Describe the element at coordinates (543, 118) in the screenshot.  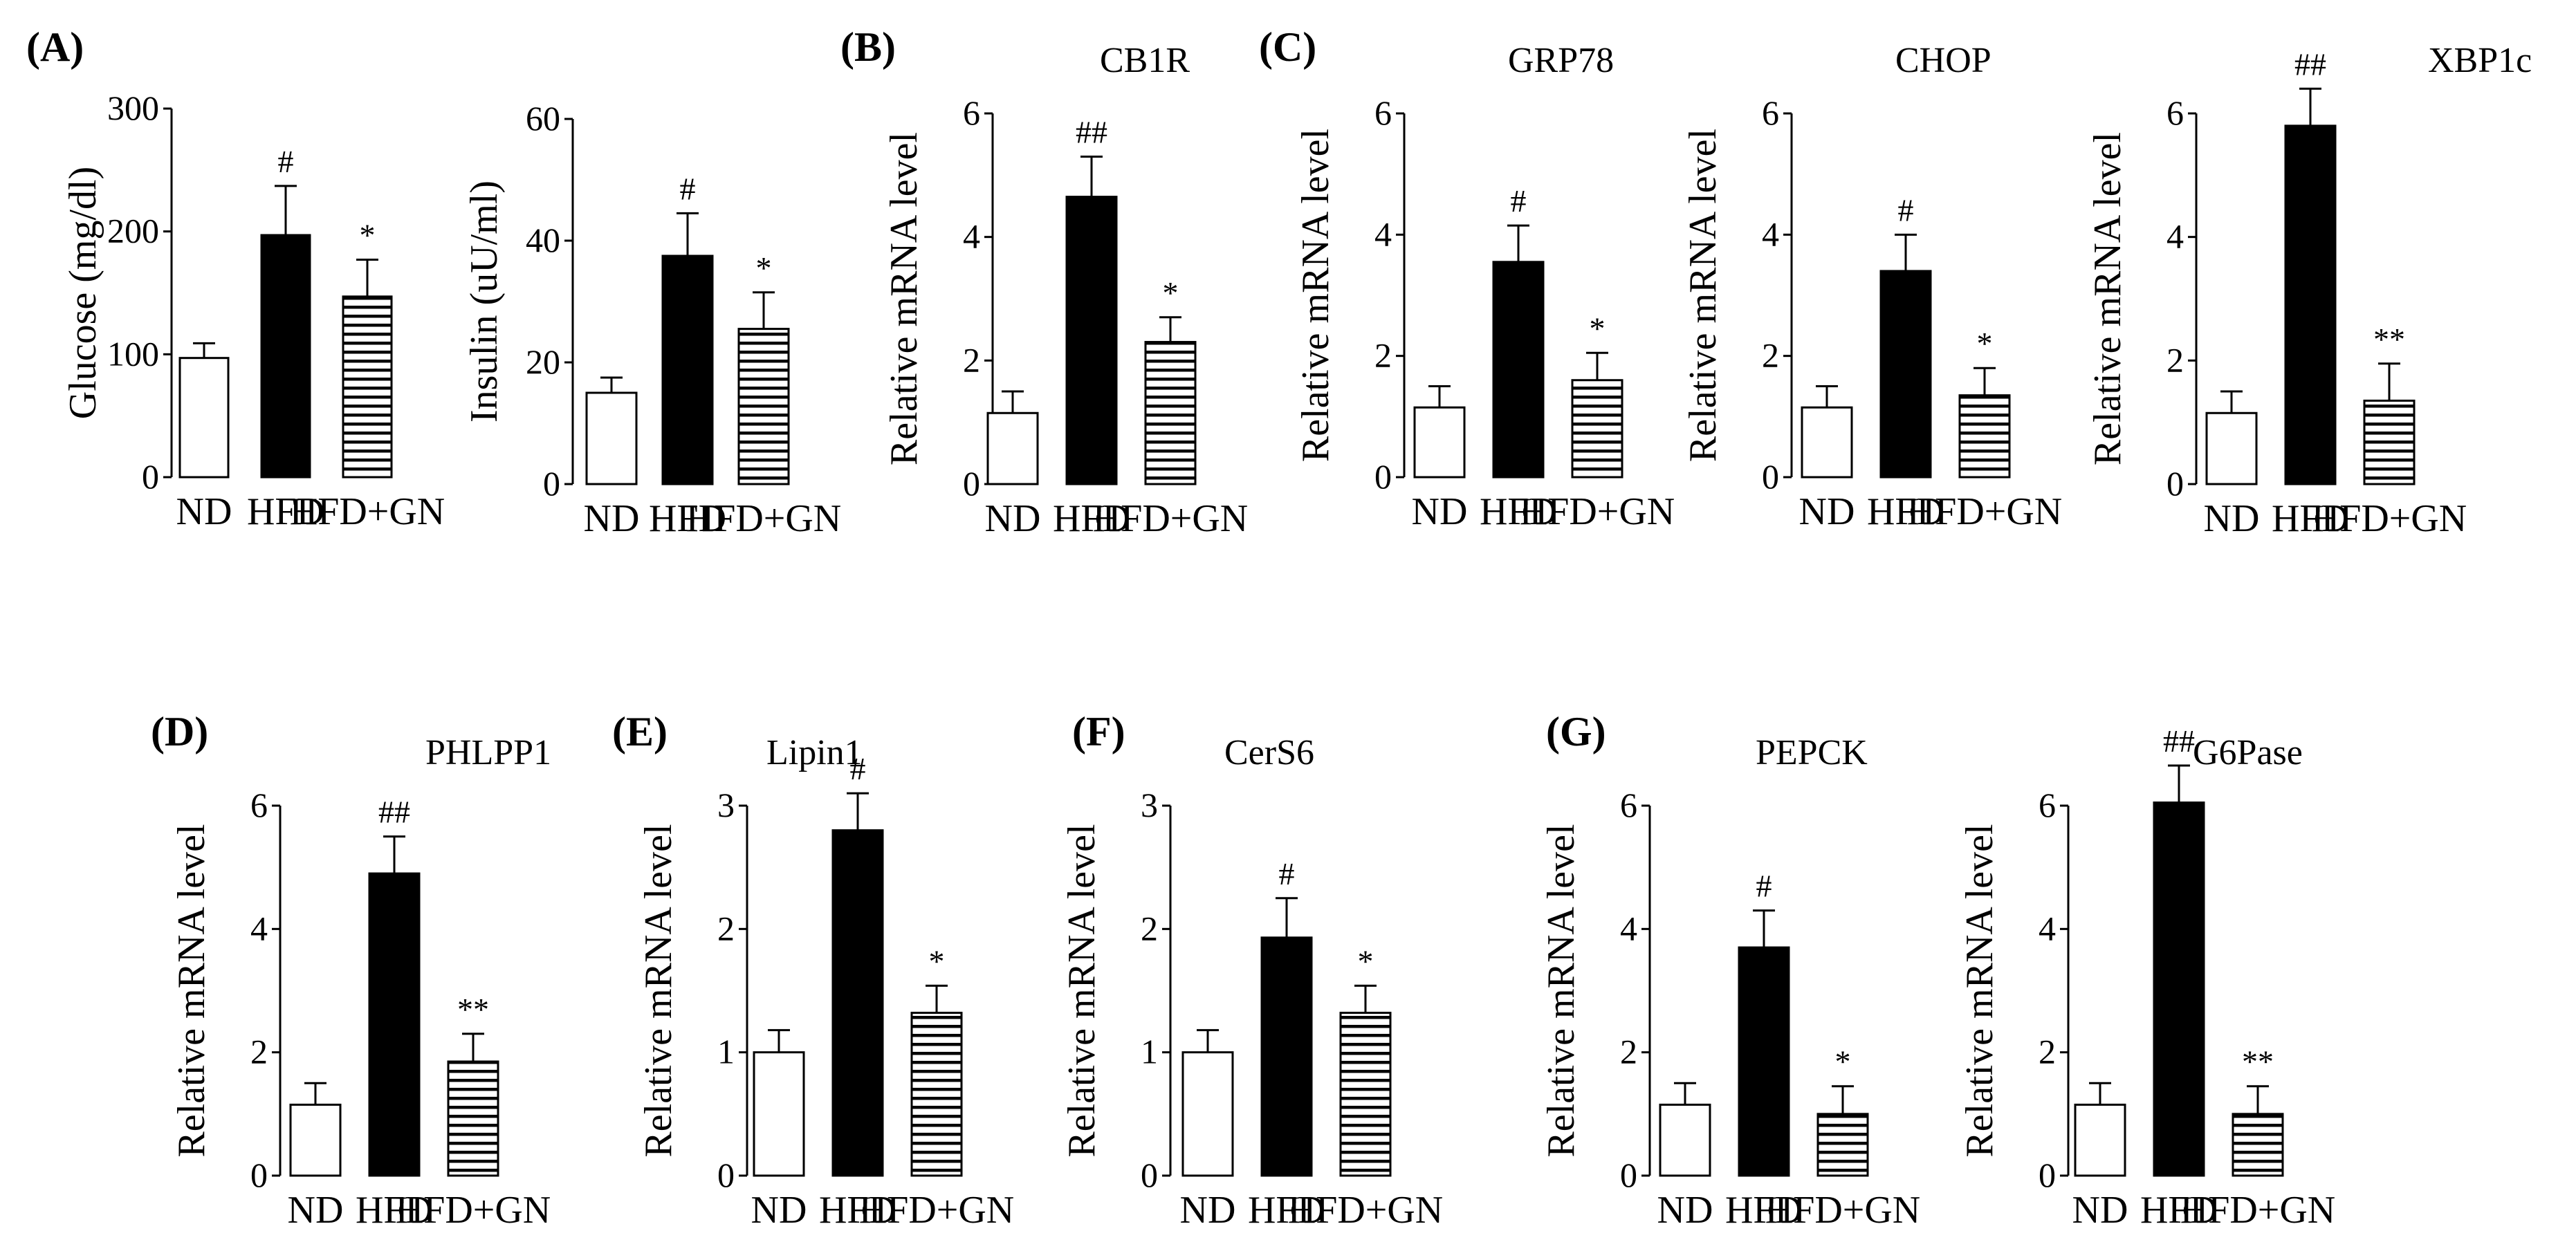
I see `y-tick-label: 60` at that location.